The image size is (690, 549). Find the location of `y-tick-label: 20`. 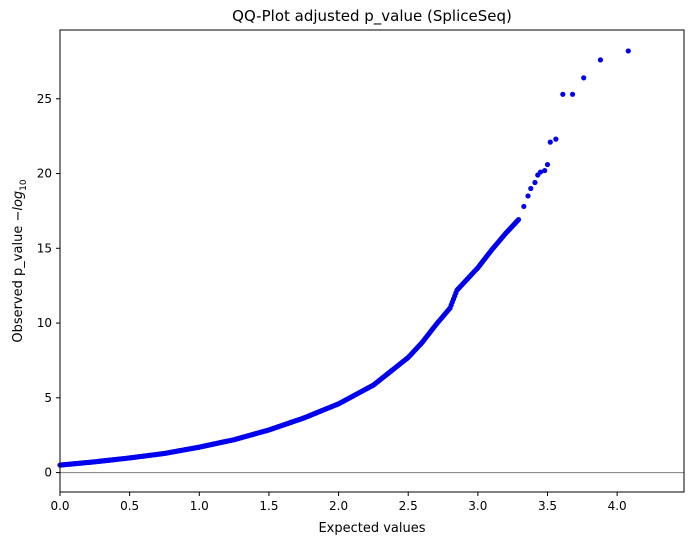

y-tick-label: 20 is located at coordinates (44, 174).